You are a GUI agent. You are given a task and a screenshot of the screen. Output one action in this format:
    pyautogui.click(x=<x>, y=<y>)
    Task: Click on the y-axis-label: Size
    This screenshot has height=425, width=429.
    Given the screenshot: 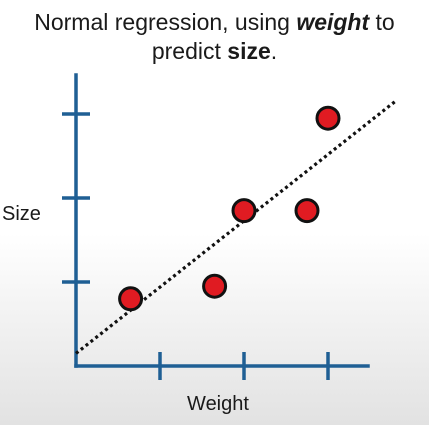 What is the action you would take?
    pyautogui.click(x=21, y=214)
    